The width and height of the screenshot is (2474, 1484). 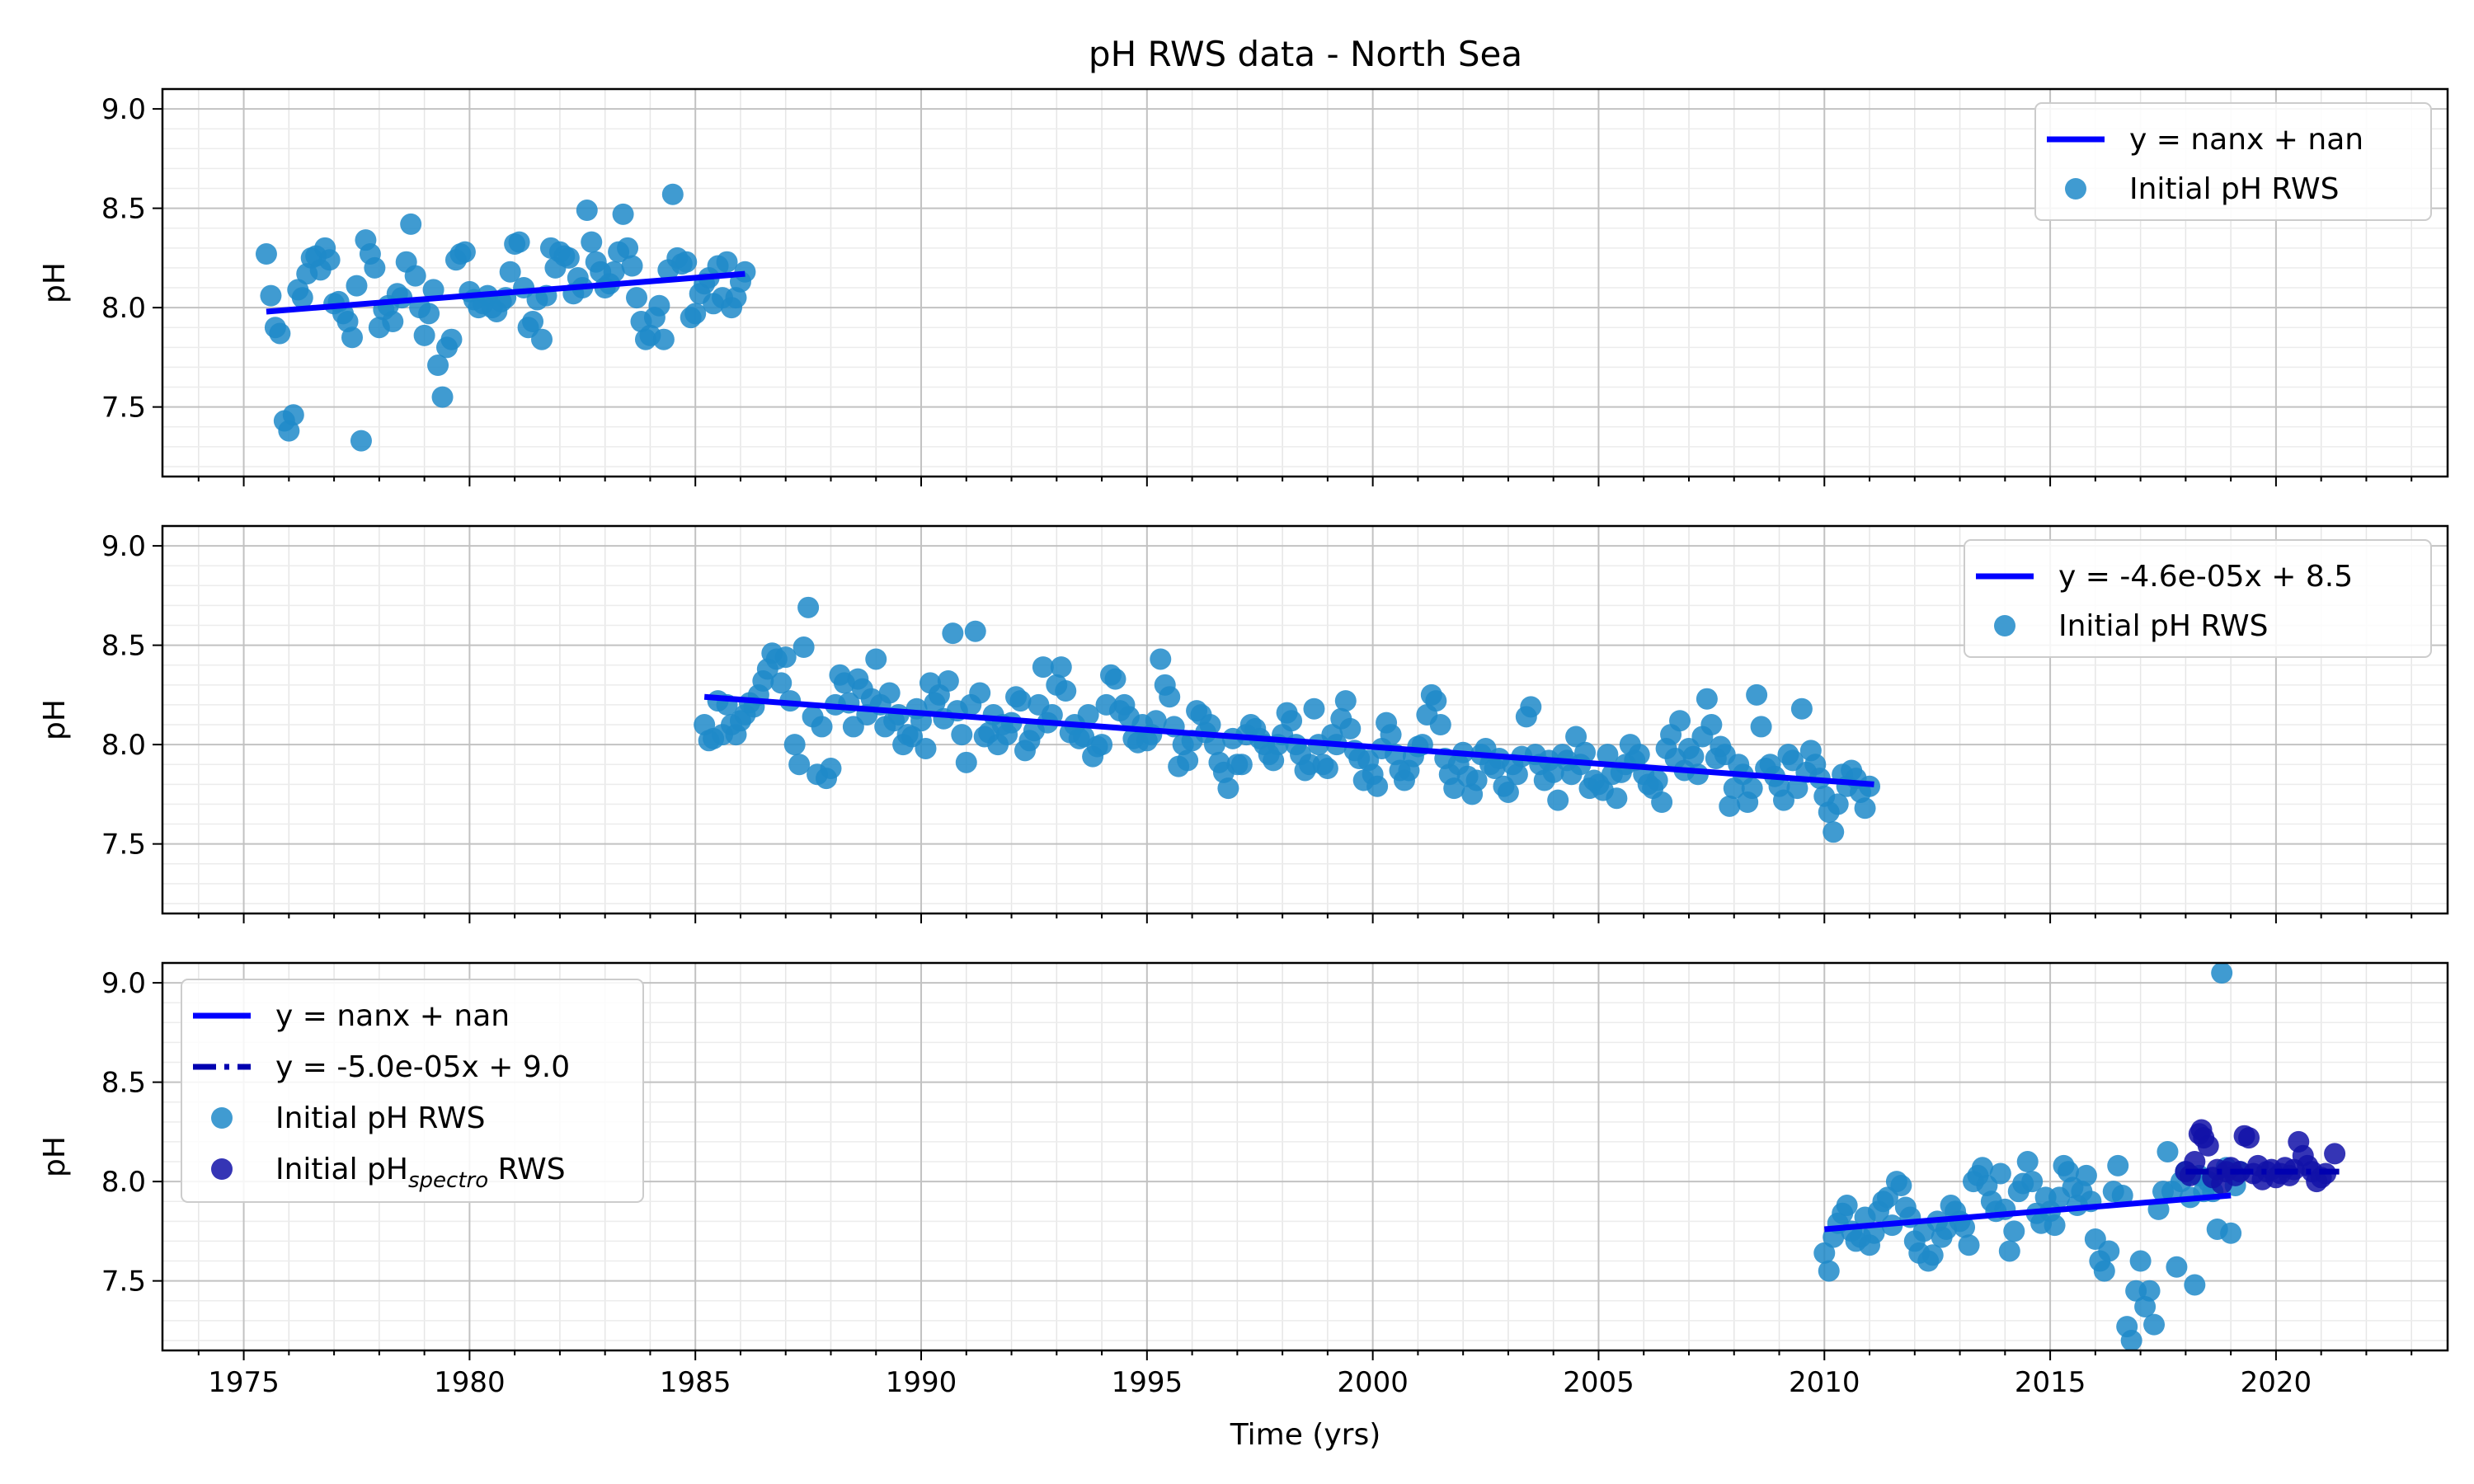 What do you see at coordinates (526, 1169) in the screenshot?
I see `legend-suffix: RWS` at bounding box center [526, 1169].